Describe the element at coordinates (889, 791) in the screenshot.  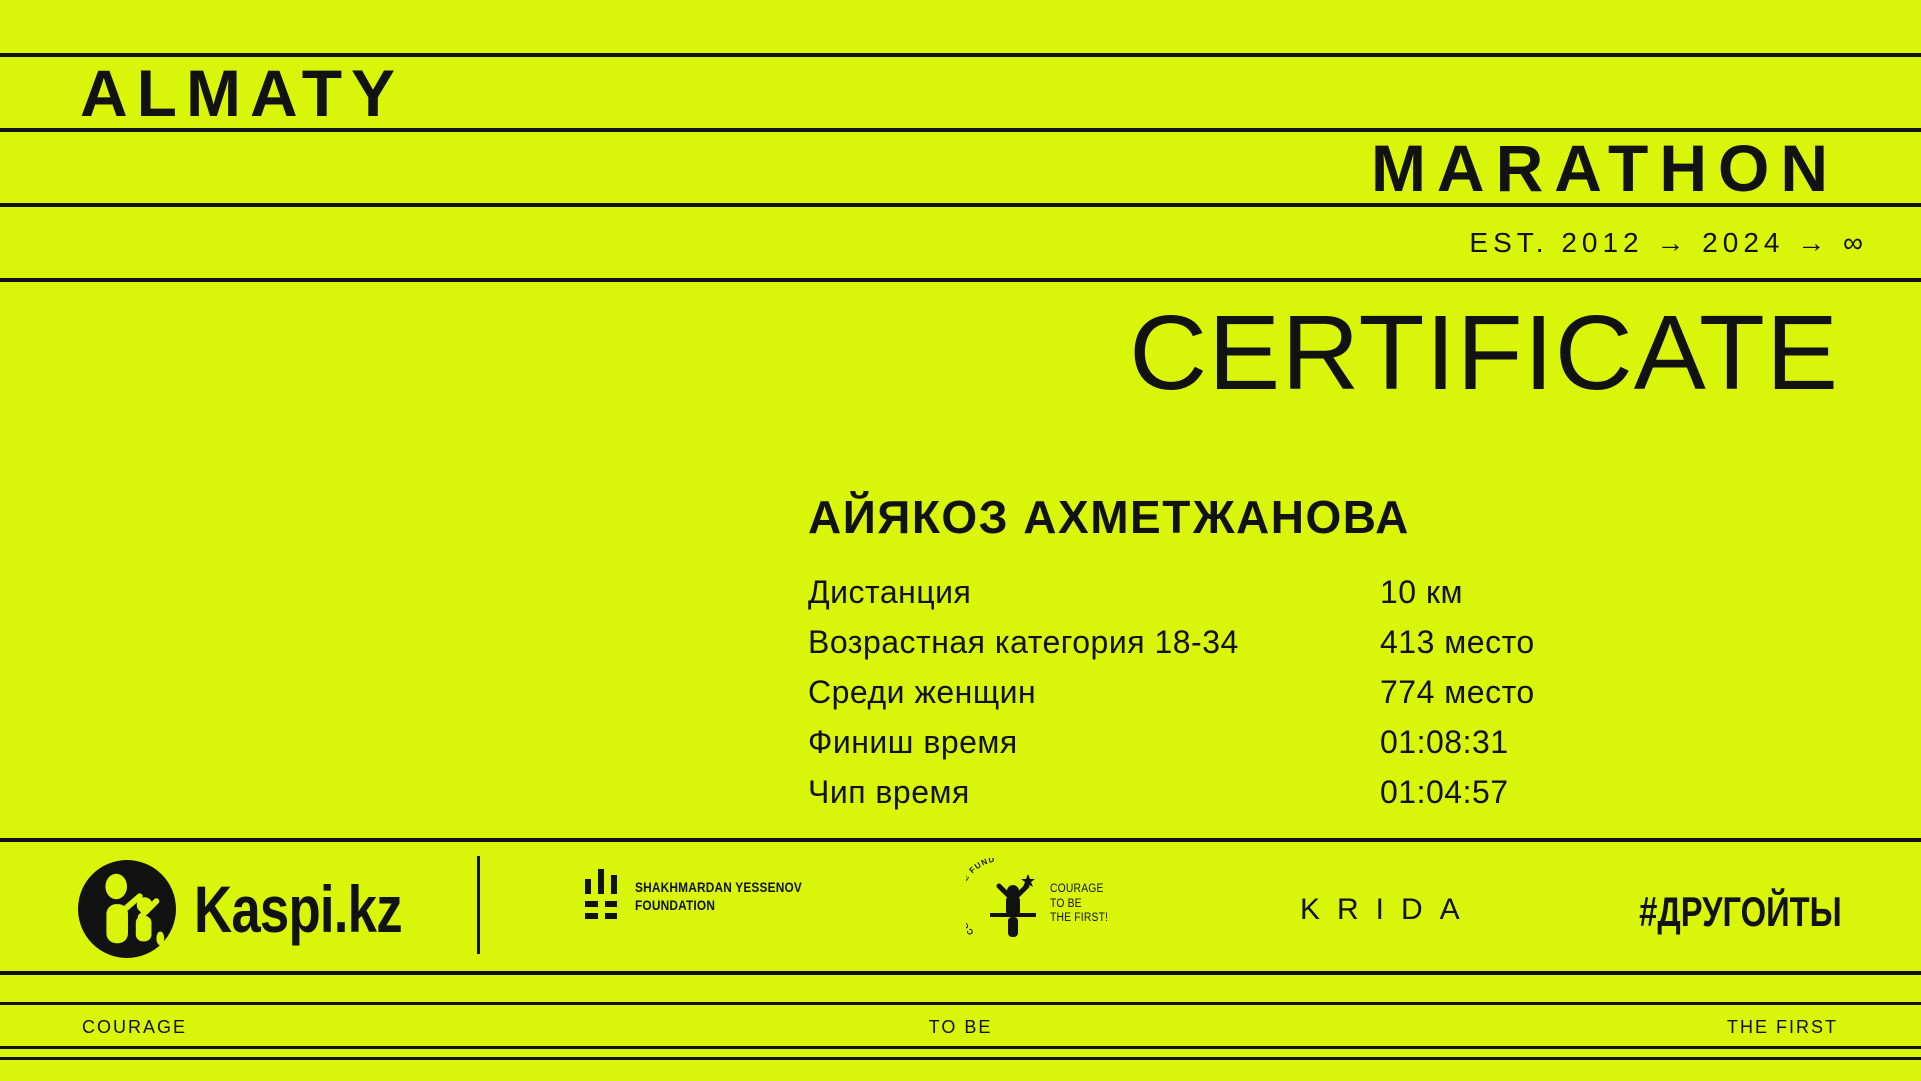
I see `result-label: Чип время` at that location.